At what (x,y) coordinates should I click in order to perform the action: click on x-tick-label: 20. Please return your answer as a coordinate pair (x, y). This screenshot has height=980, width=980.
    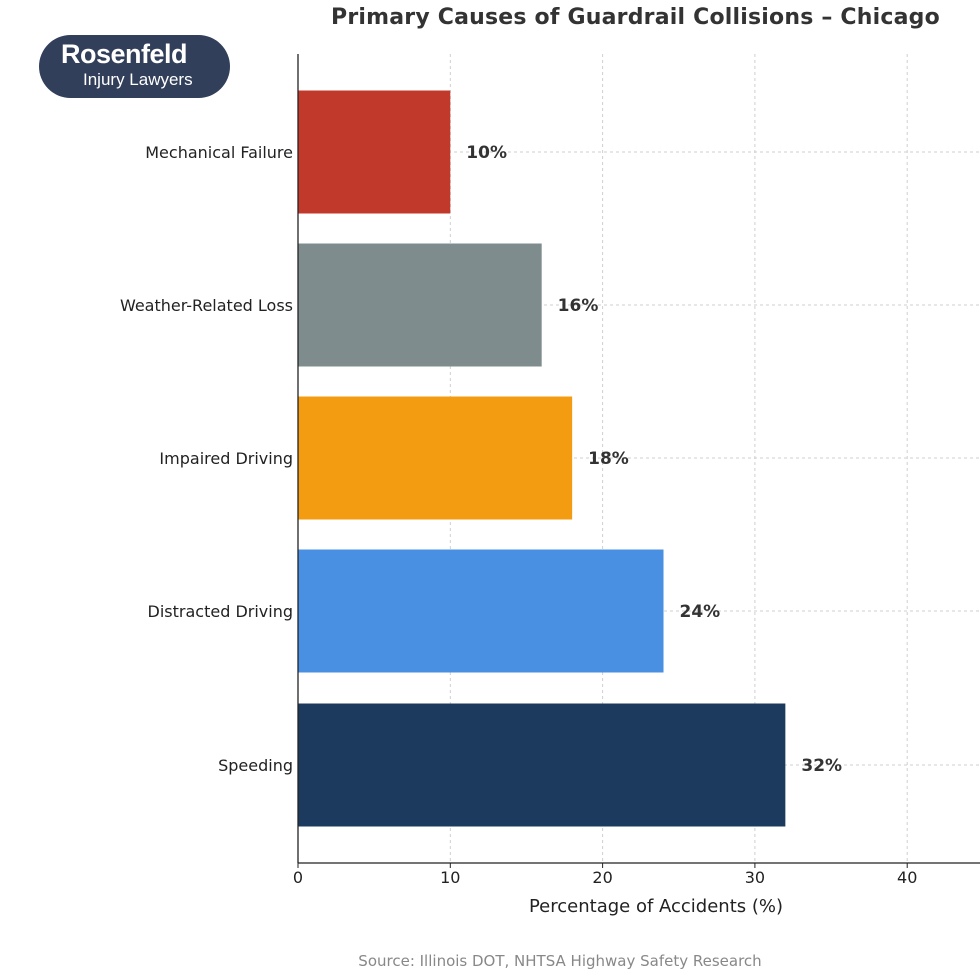
    Looking at the image, I should click on (602, 877).